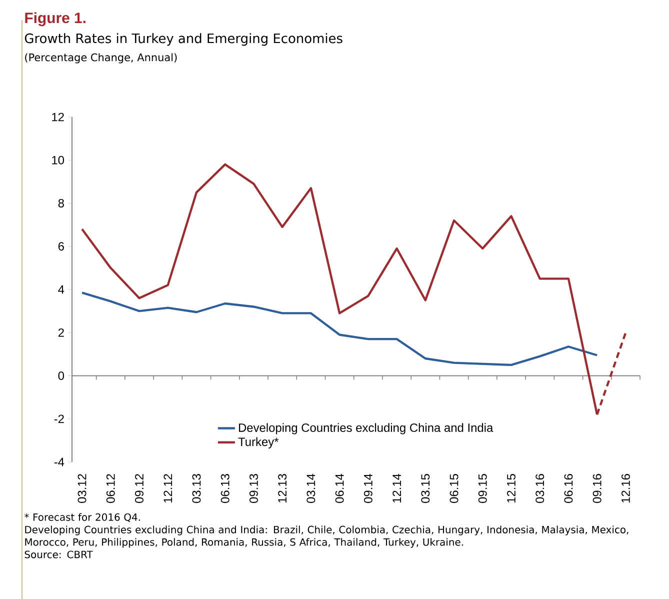 Image resolution: width=669 pixels, height=599 pixels. I want to click on y-tick-label: -2, so click(59, 419).